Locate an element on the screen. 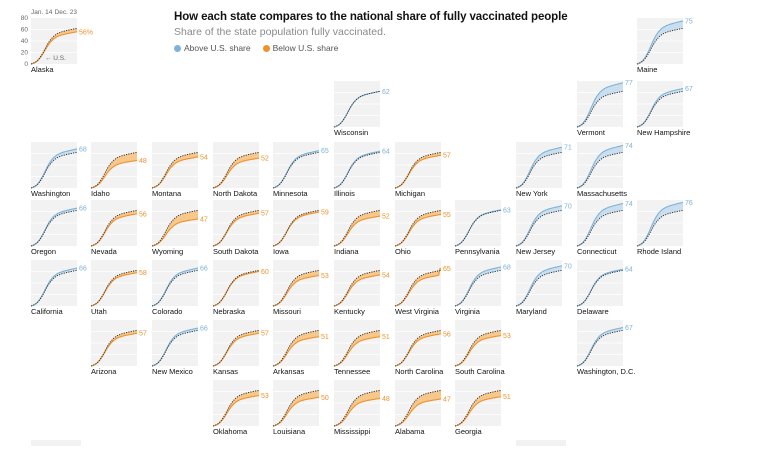 The image size is (762, 462). state-value-label: 56% is located at coordinates (86, 32).